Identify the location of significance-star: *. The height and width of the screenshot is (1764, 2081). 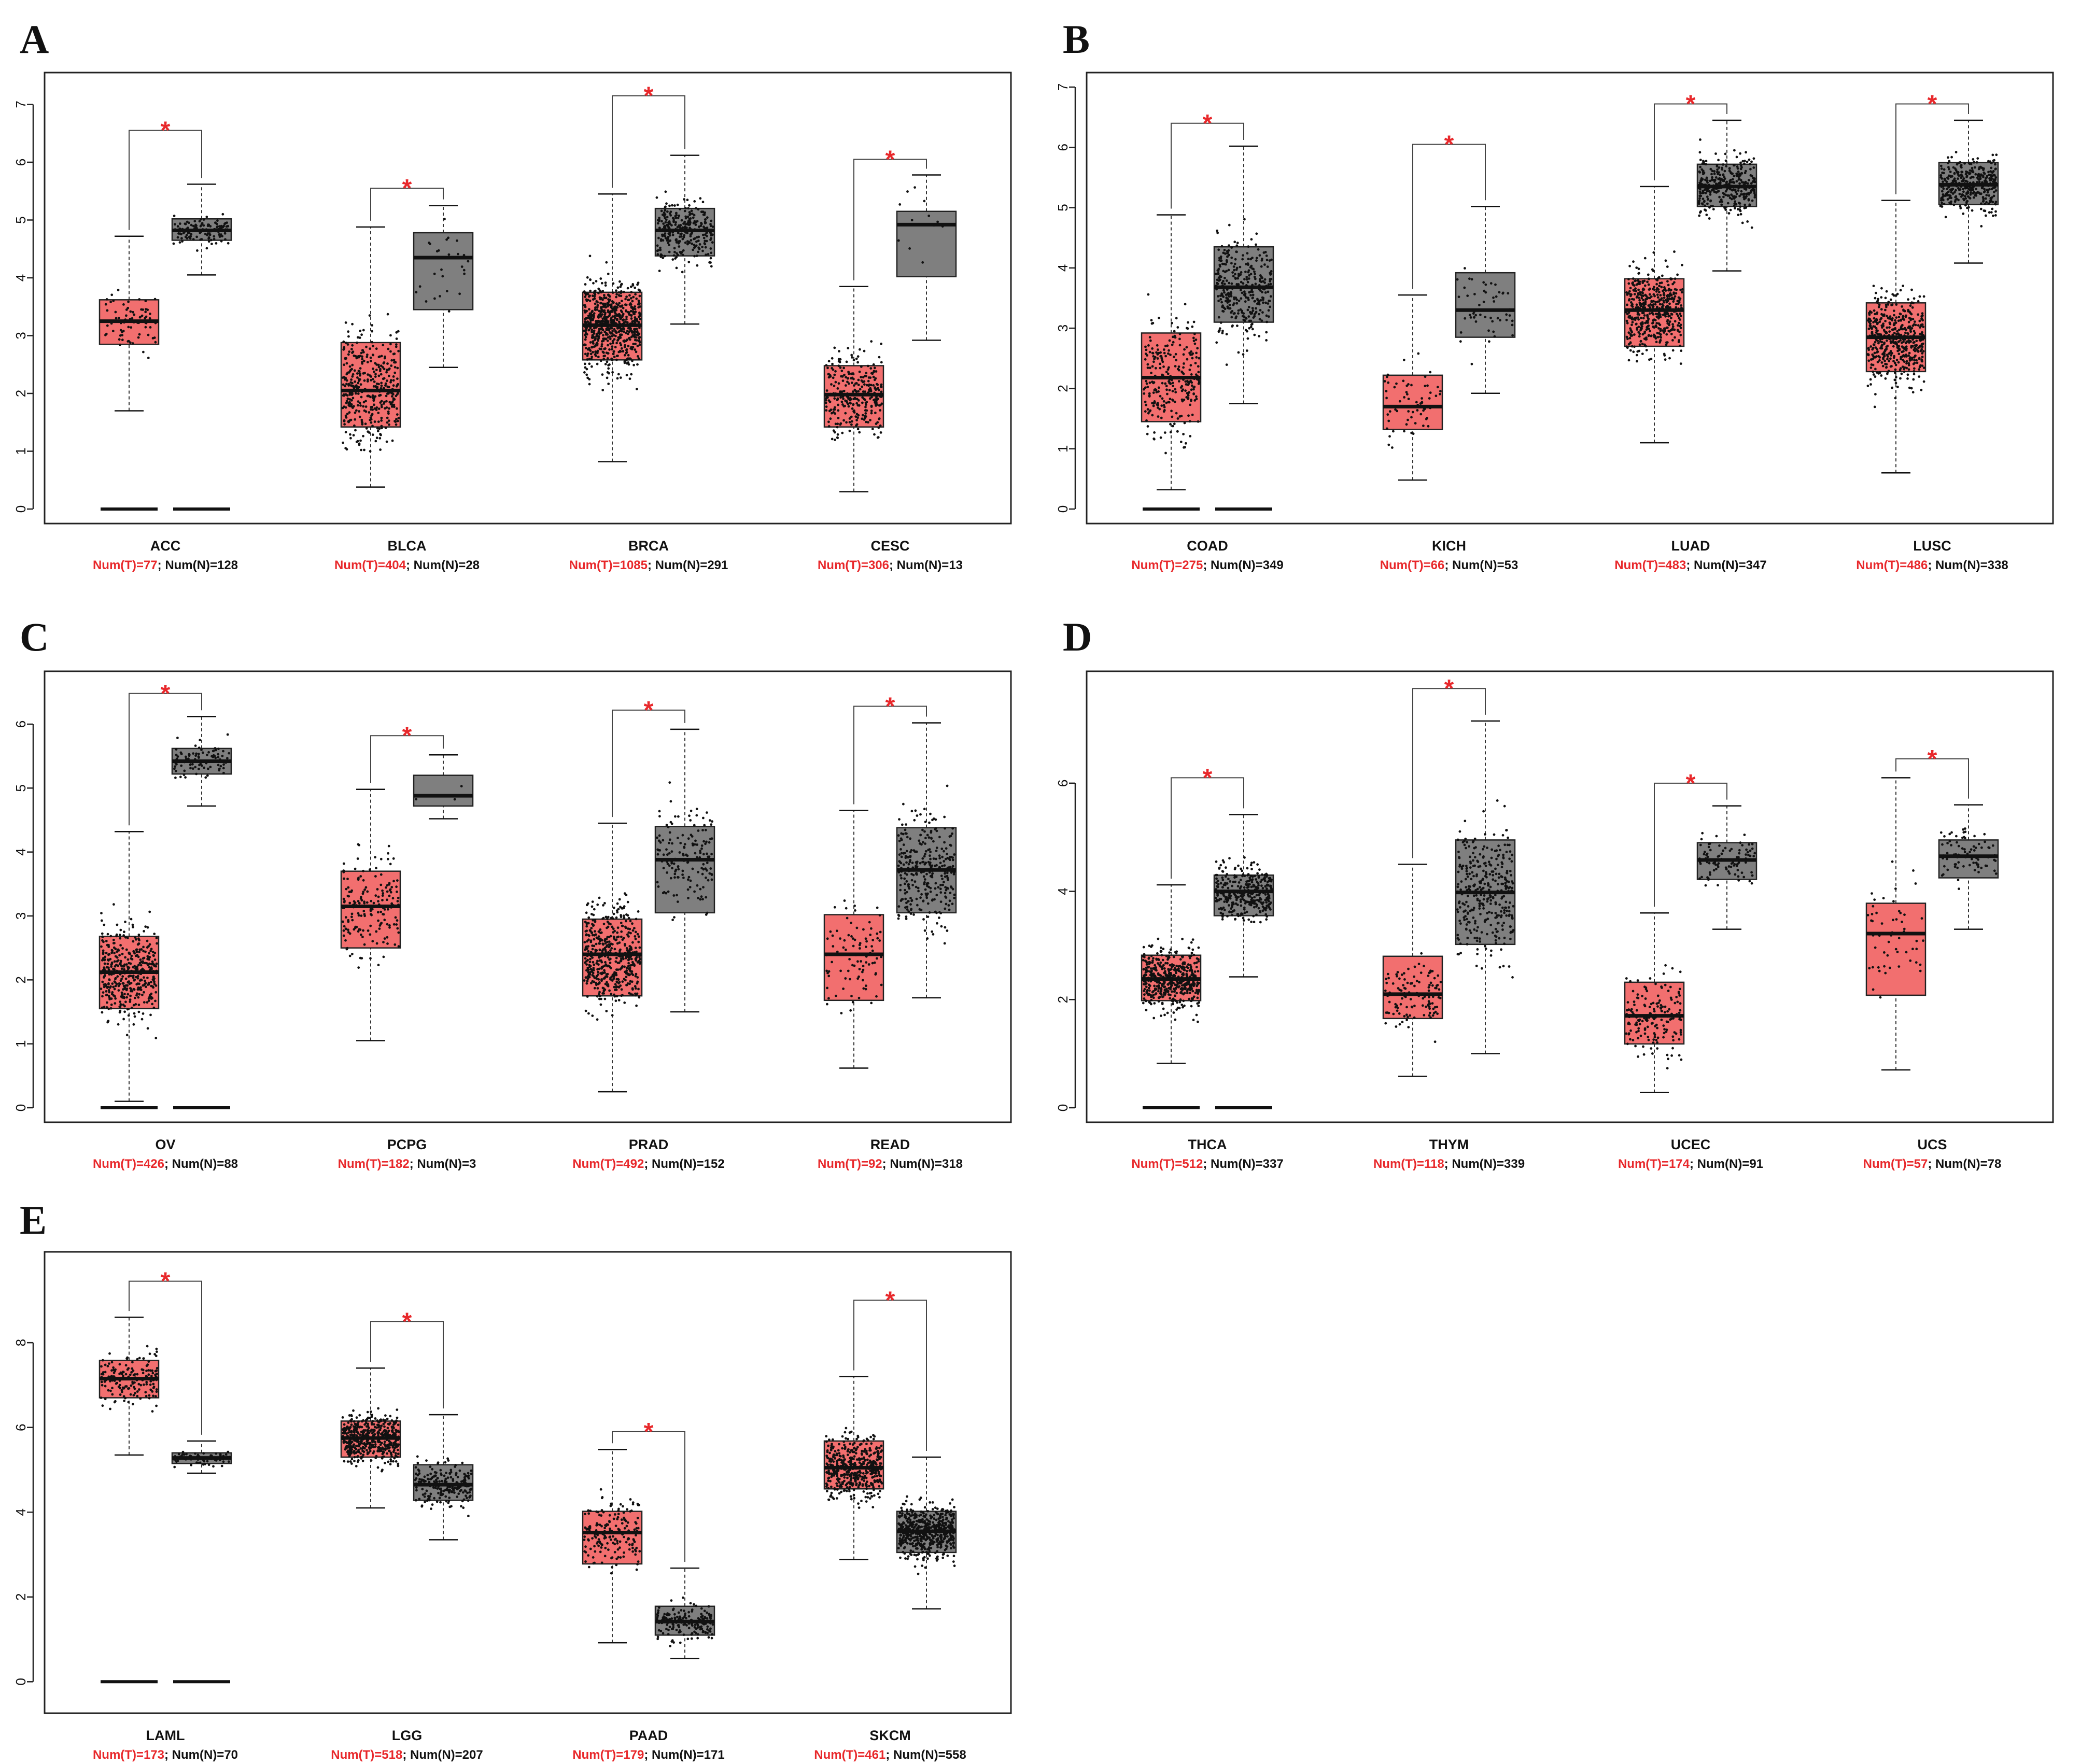
(166, 131).